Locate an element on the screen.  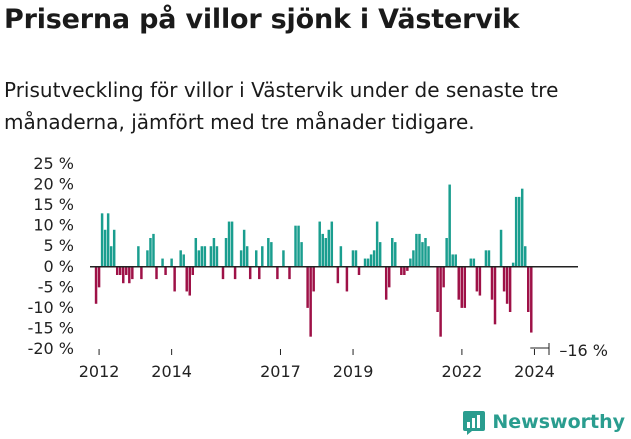
x-tick-label: 2022 is located at coordinates (462, 371).